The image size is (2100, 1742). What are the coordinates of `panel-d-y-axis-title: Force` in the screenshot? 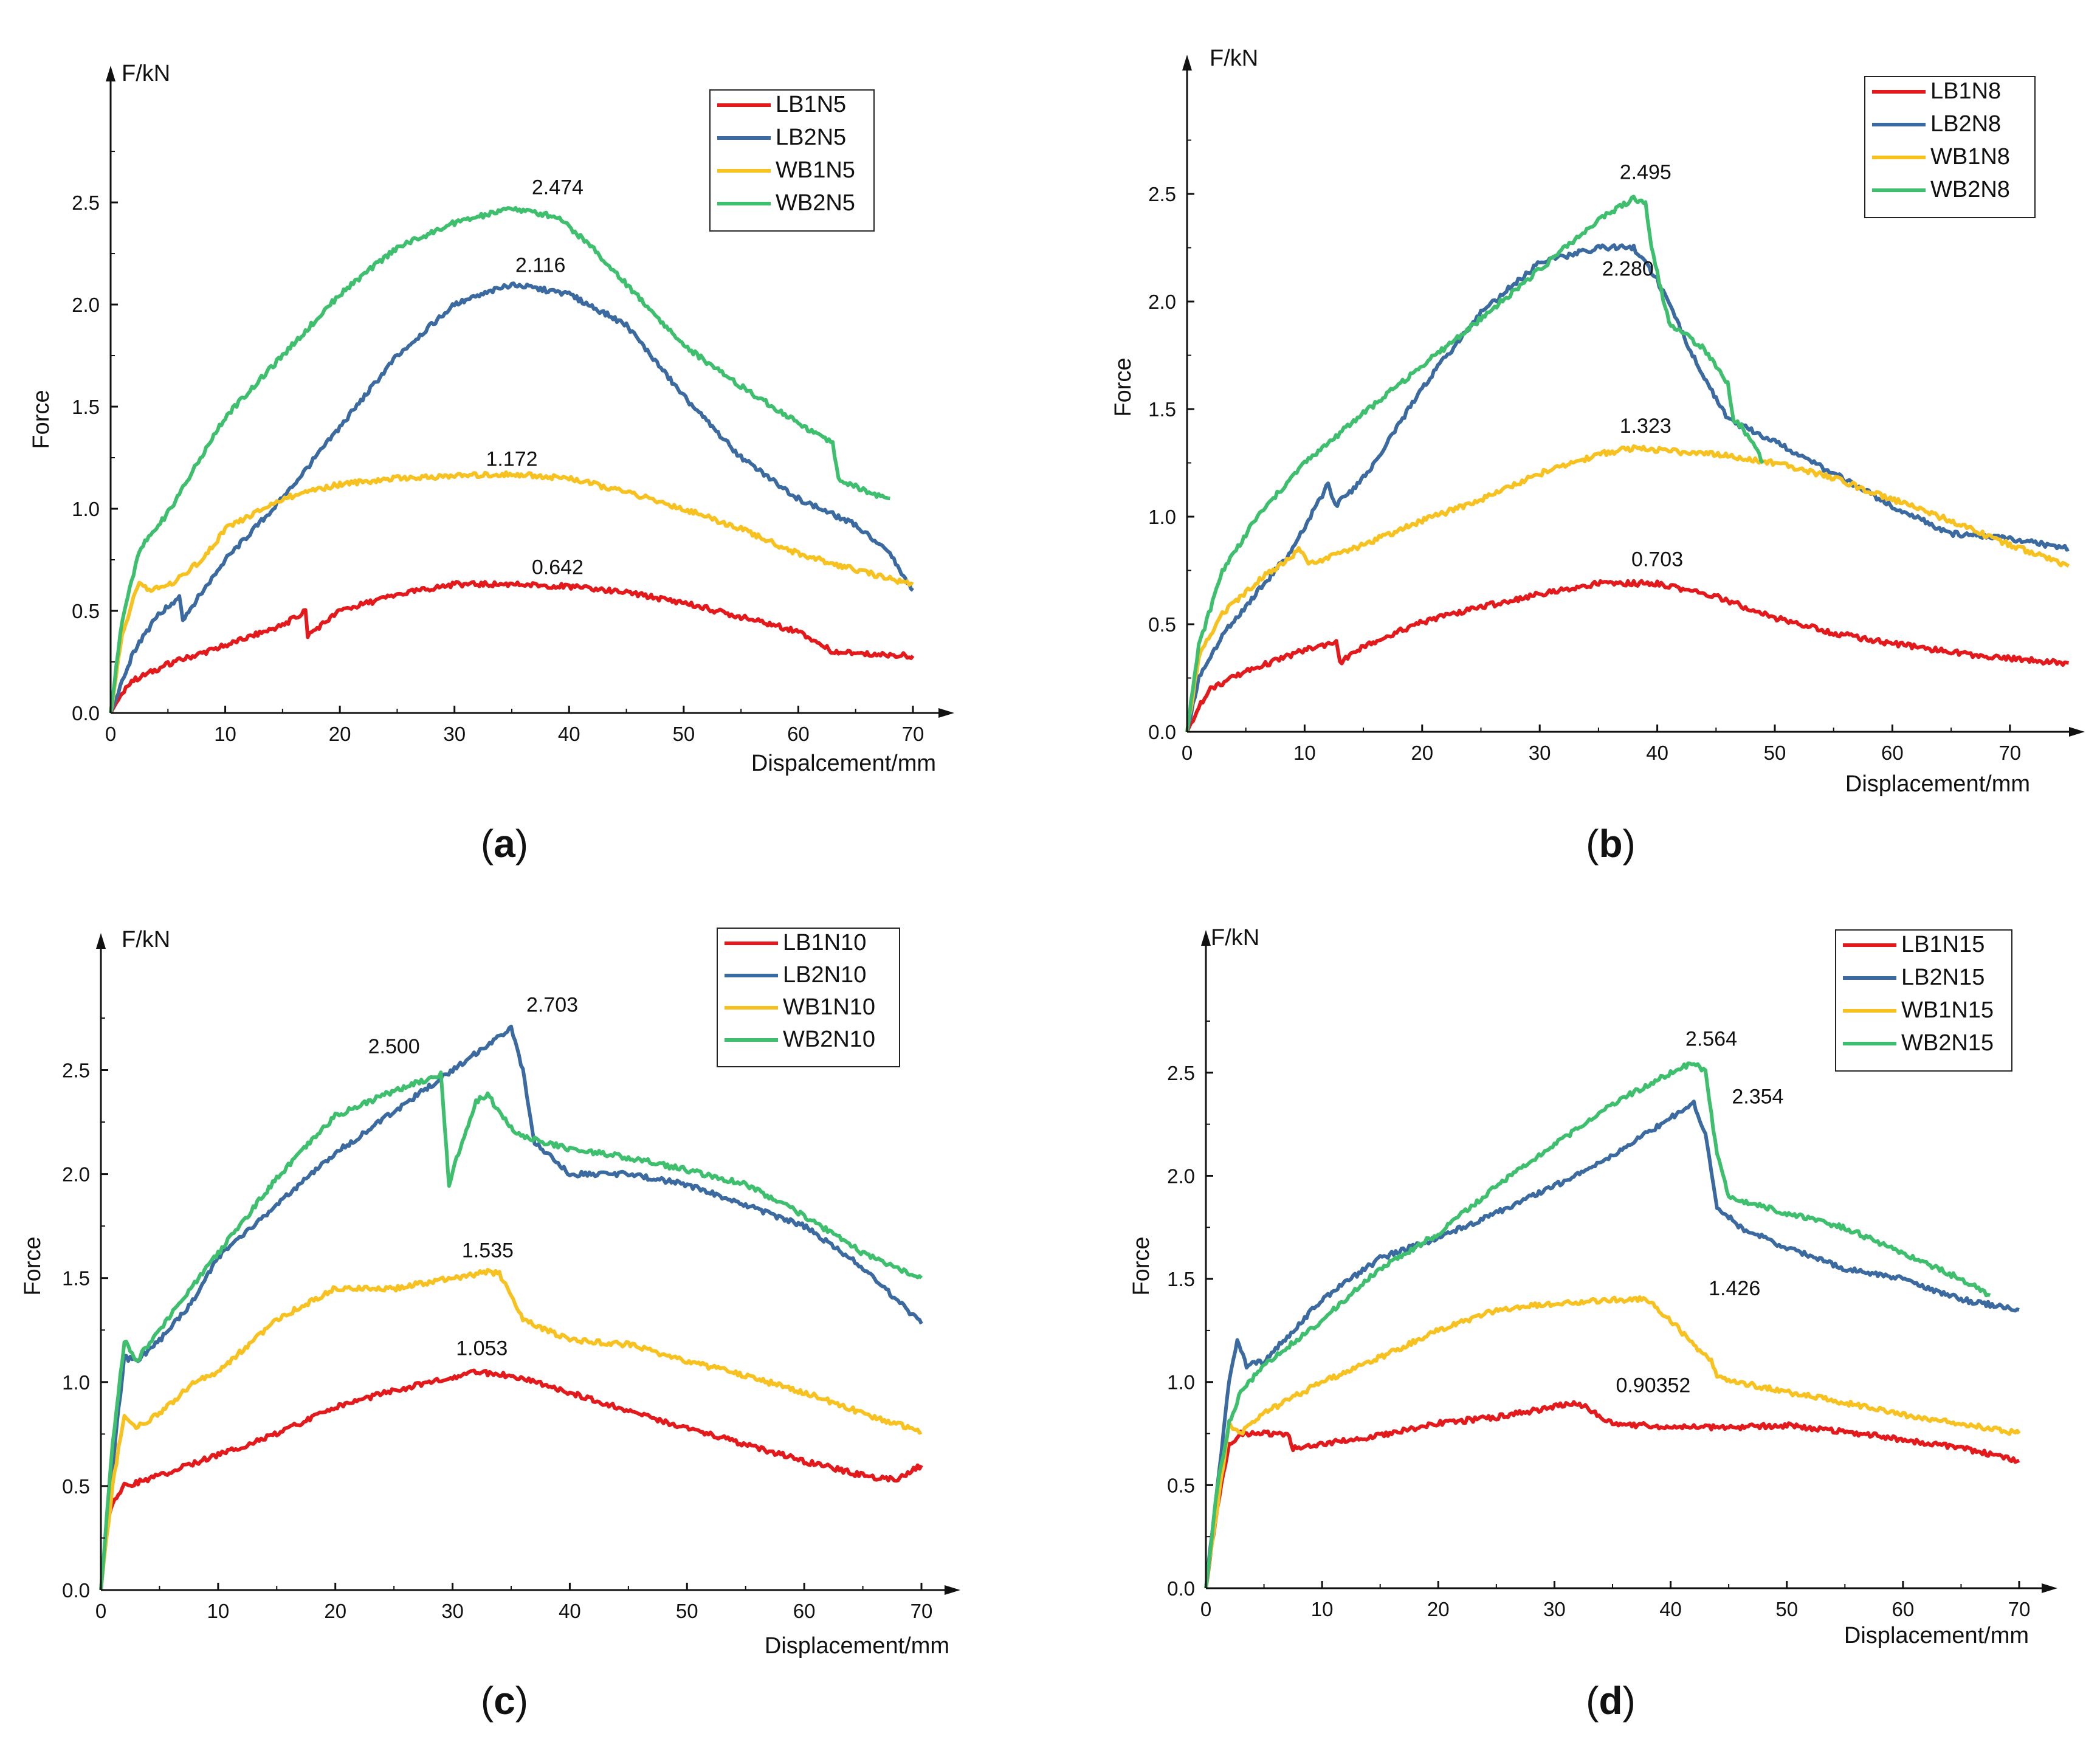 It's located at (1141, 1265).